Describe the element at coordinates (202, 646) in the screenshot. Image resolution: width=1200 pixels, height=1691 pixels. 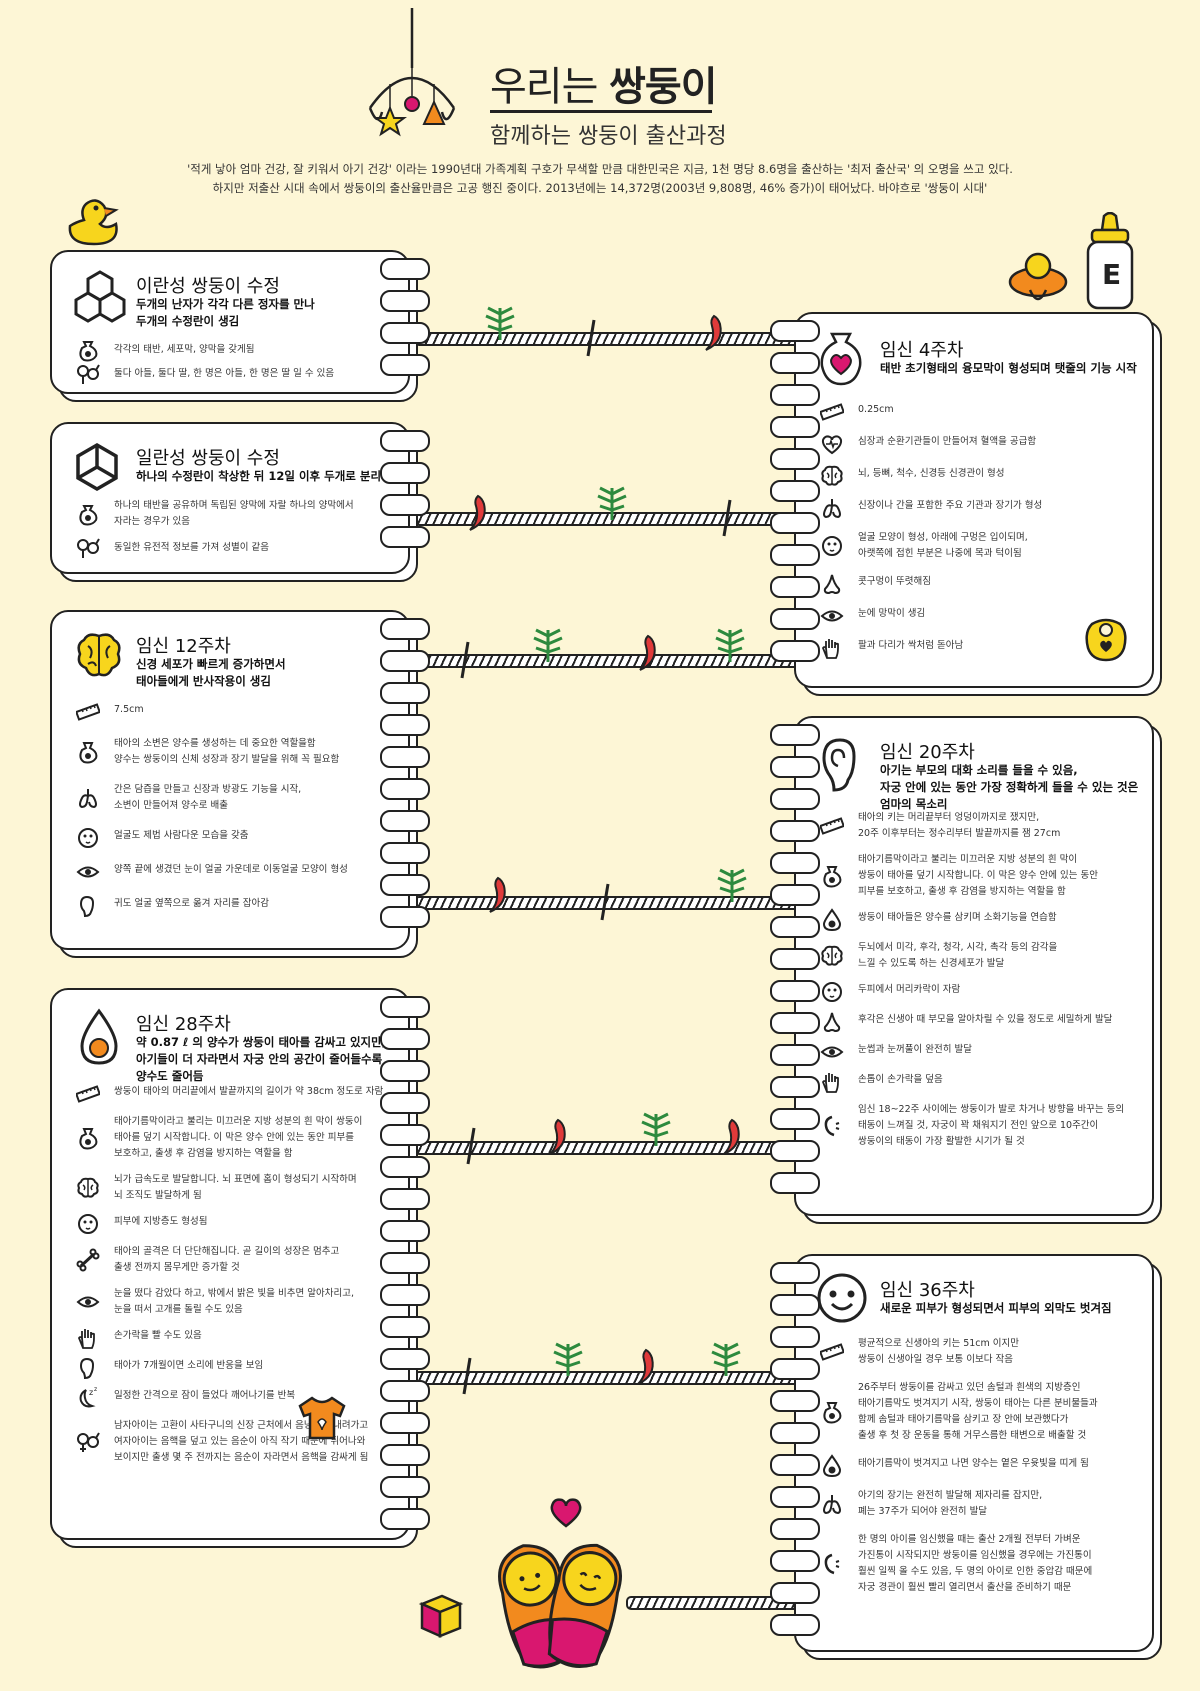
I see `card-title: 12주차` at that location.